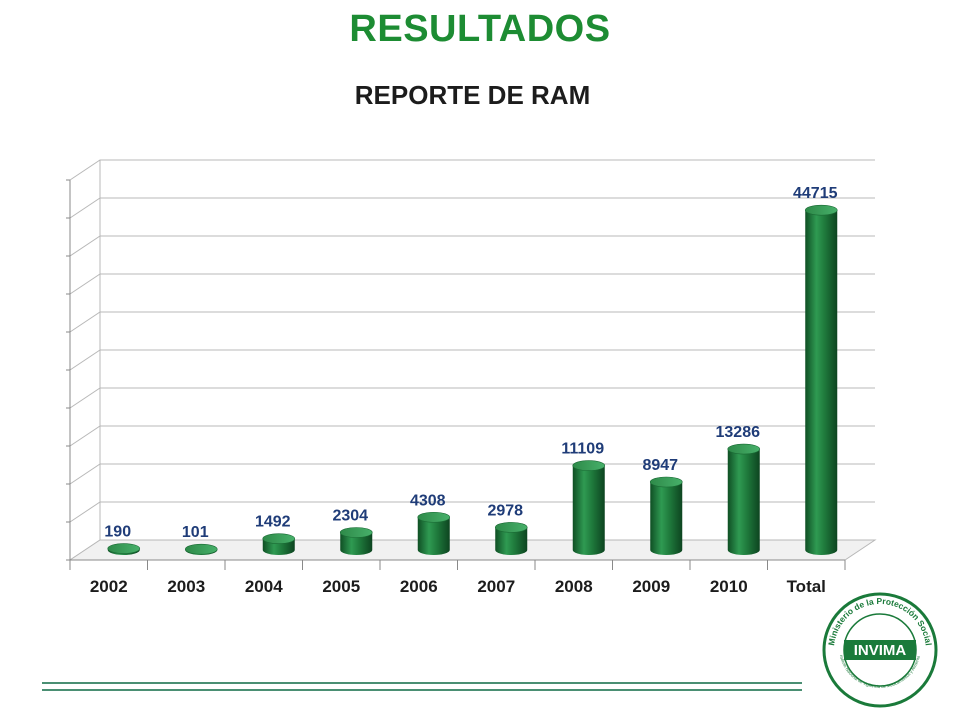 The height and width of the screenshot is (720, 960). What do you see at coordinates (428, 500) in the screenshot?
I see `data-label-2006: 4308` at bounding box center [428, 500].